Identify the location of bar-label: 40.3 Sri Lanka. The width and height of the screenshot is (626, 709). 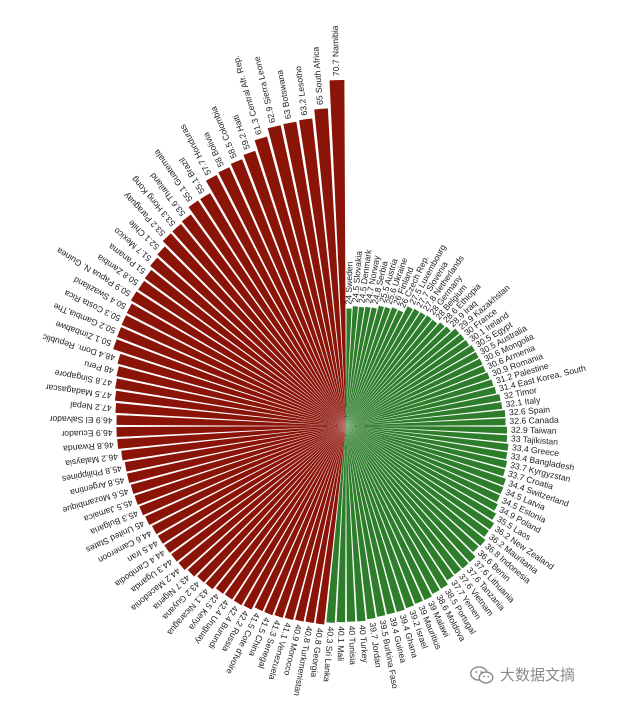
(329, 654).